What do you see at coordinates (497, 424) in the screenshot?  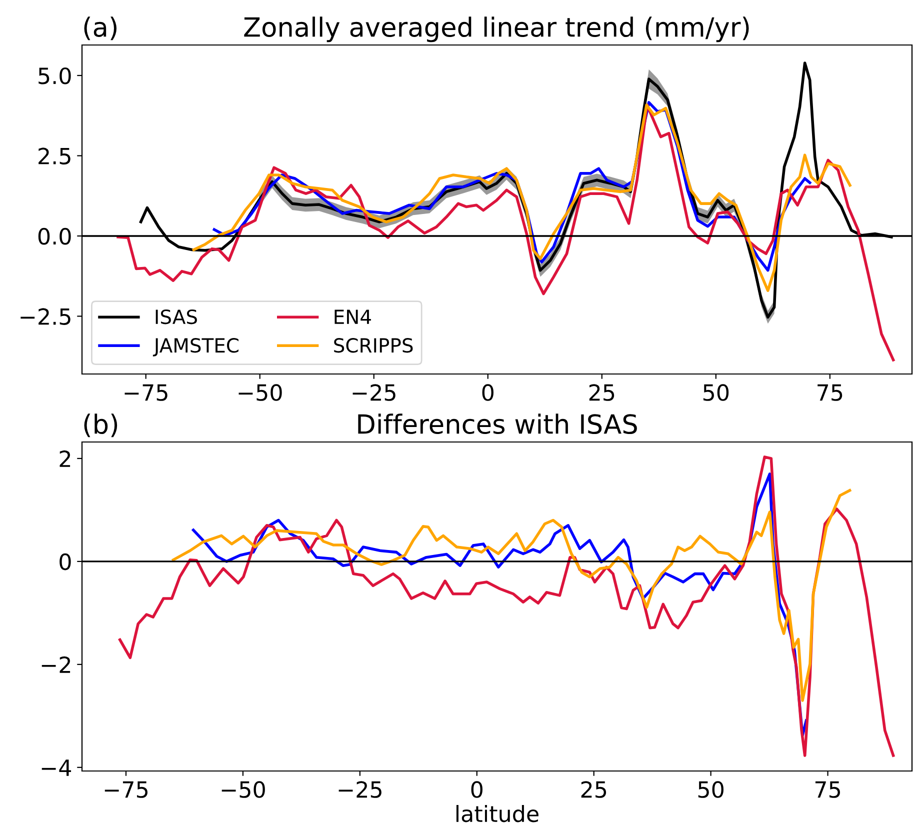 I see `chart-title: Differences with ISAS` at bounding box center [497, 424].